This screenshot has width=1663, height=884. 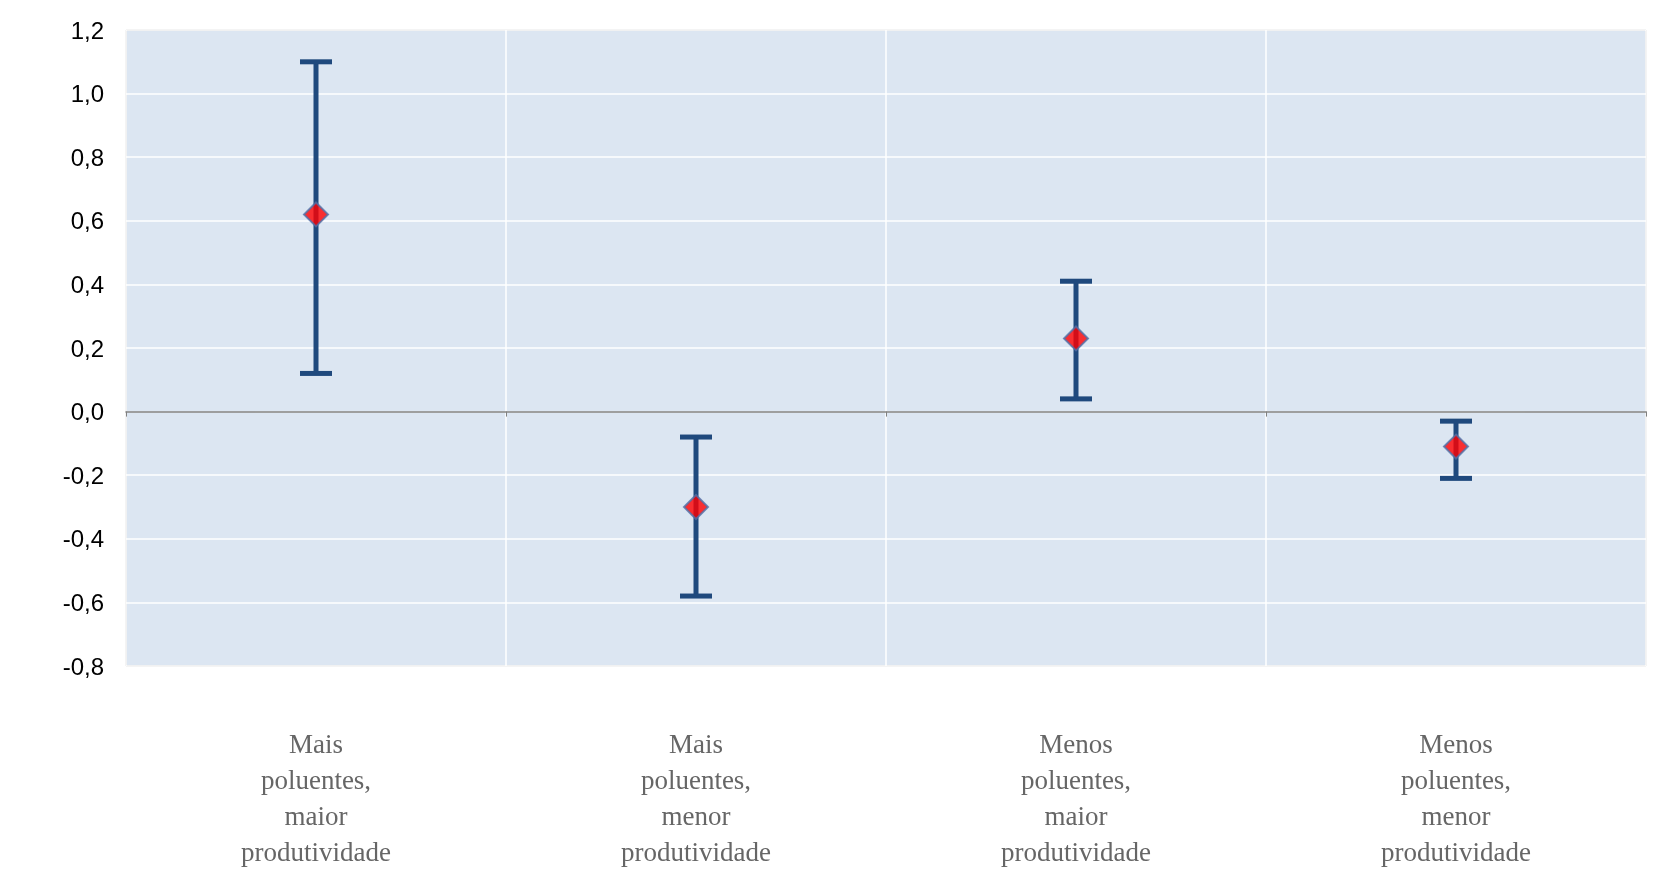 What do you see at coordinates (1076, 798) in the screenshot?
I see `x-tick-label: Menos poluentes, maior produtividade` at bounding box center [1076, 798].